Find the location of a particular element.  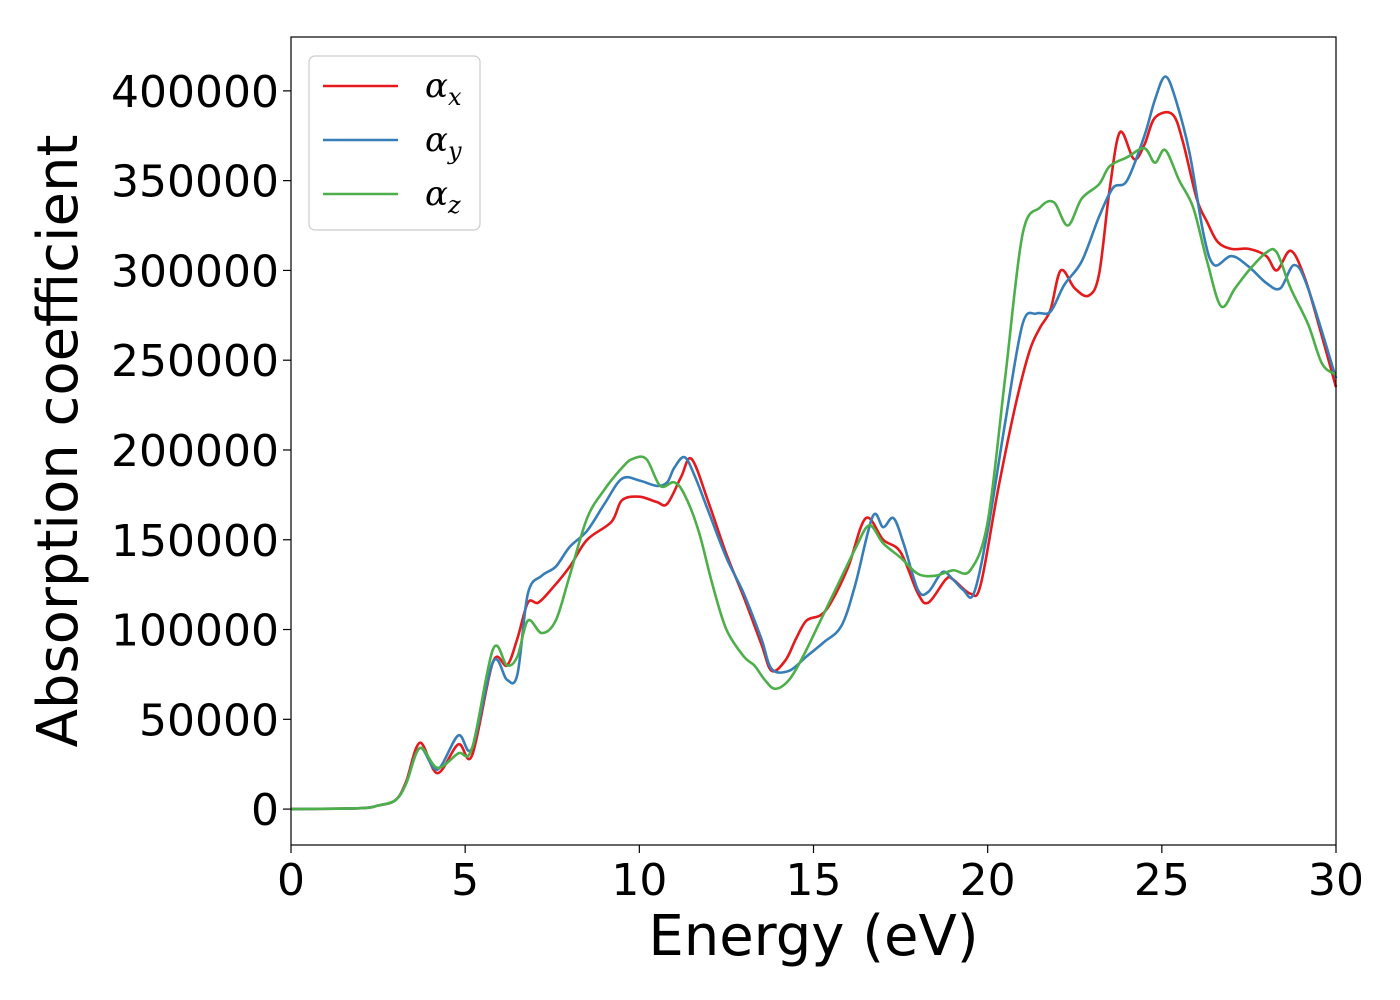

y-tick-label: 250000 is located at coordinates (195, 361).